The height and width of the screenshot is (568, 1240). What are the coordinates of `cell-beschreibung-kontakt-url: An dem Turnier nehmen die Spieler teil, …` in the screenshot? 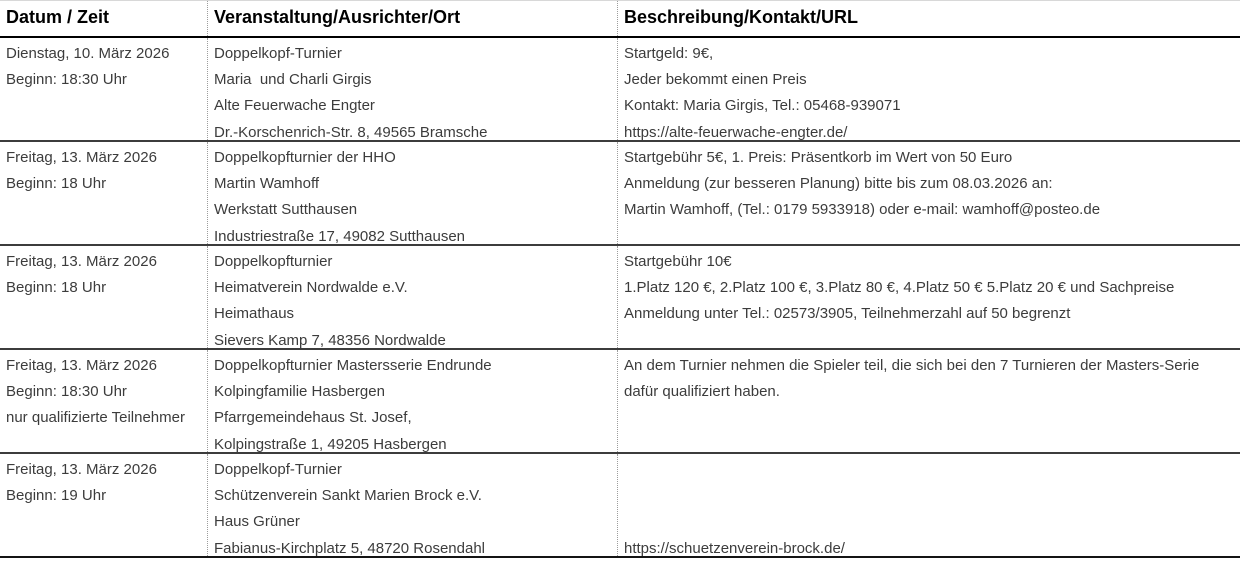 It's located at (928, 401).